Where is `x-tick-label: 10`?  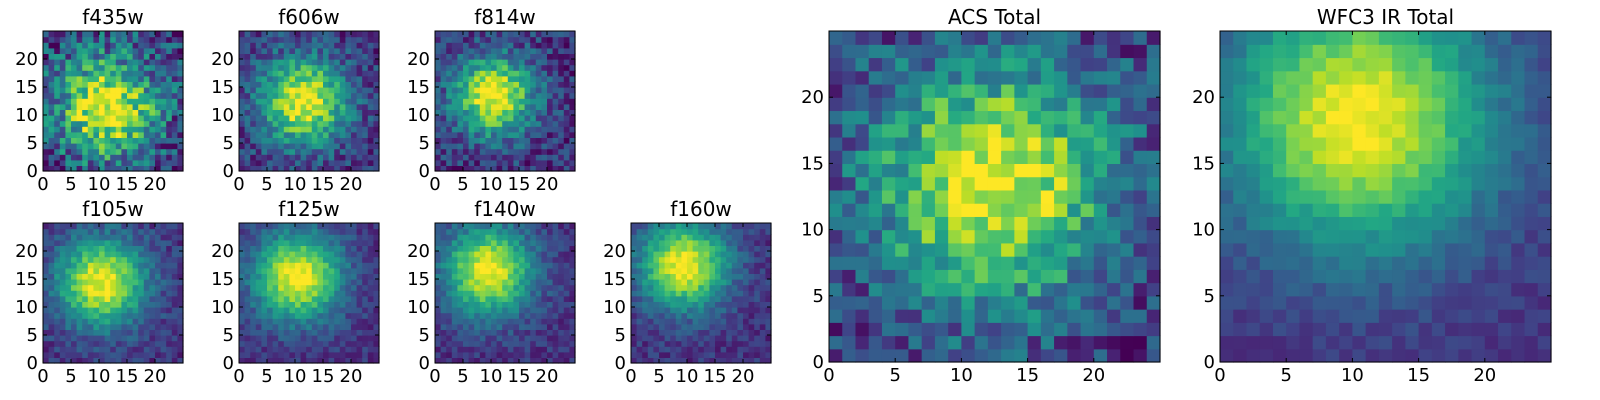 x-tick-label: 10 is located at coordinates (687, 376).